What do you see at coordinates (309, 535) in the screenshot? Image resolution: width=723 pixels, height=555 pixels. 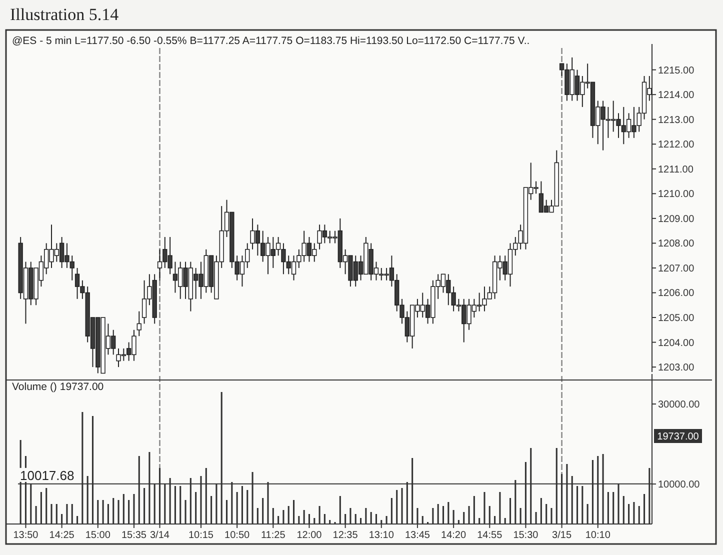 I see `x-tick-label: 12:00` at bounding box center [309, 535].